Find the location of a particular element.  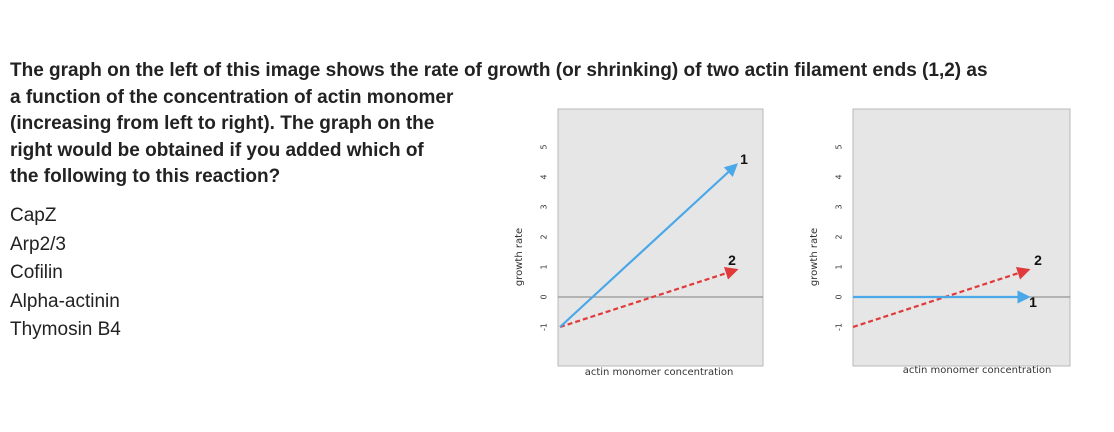

option-capz: CapZ is located at coordinates (33, 215).